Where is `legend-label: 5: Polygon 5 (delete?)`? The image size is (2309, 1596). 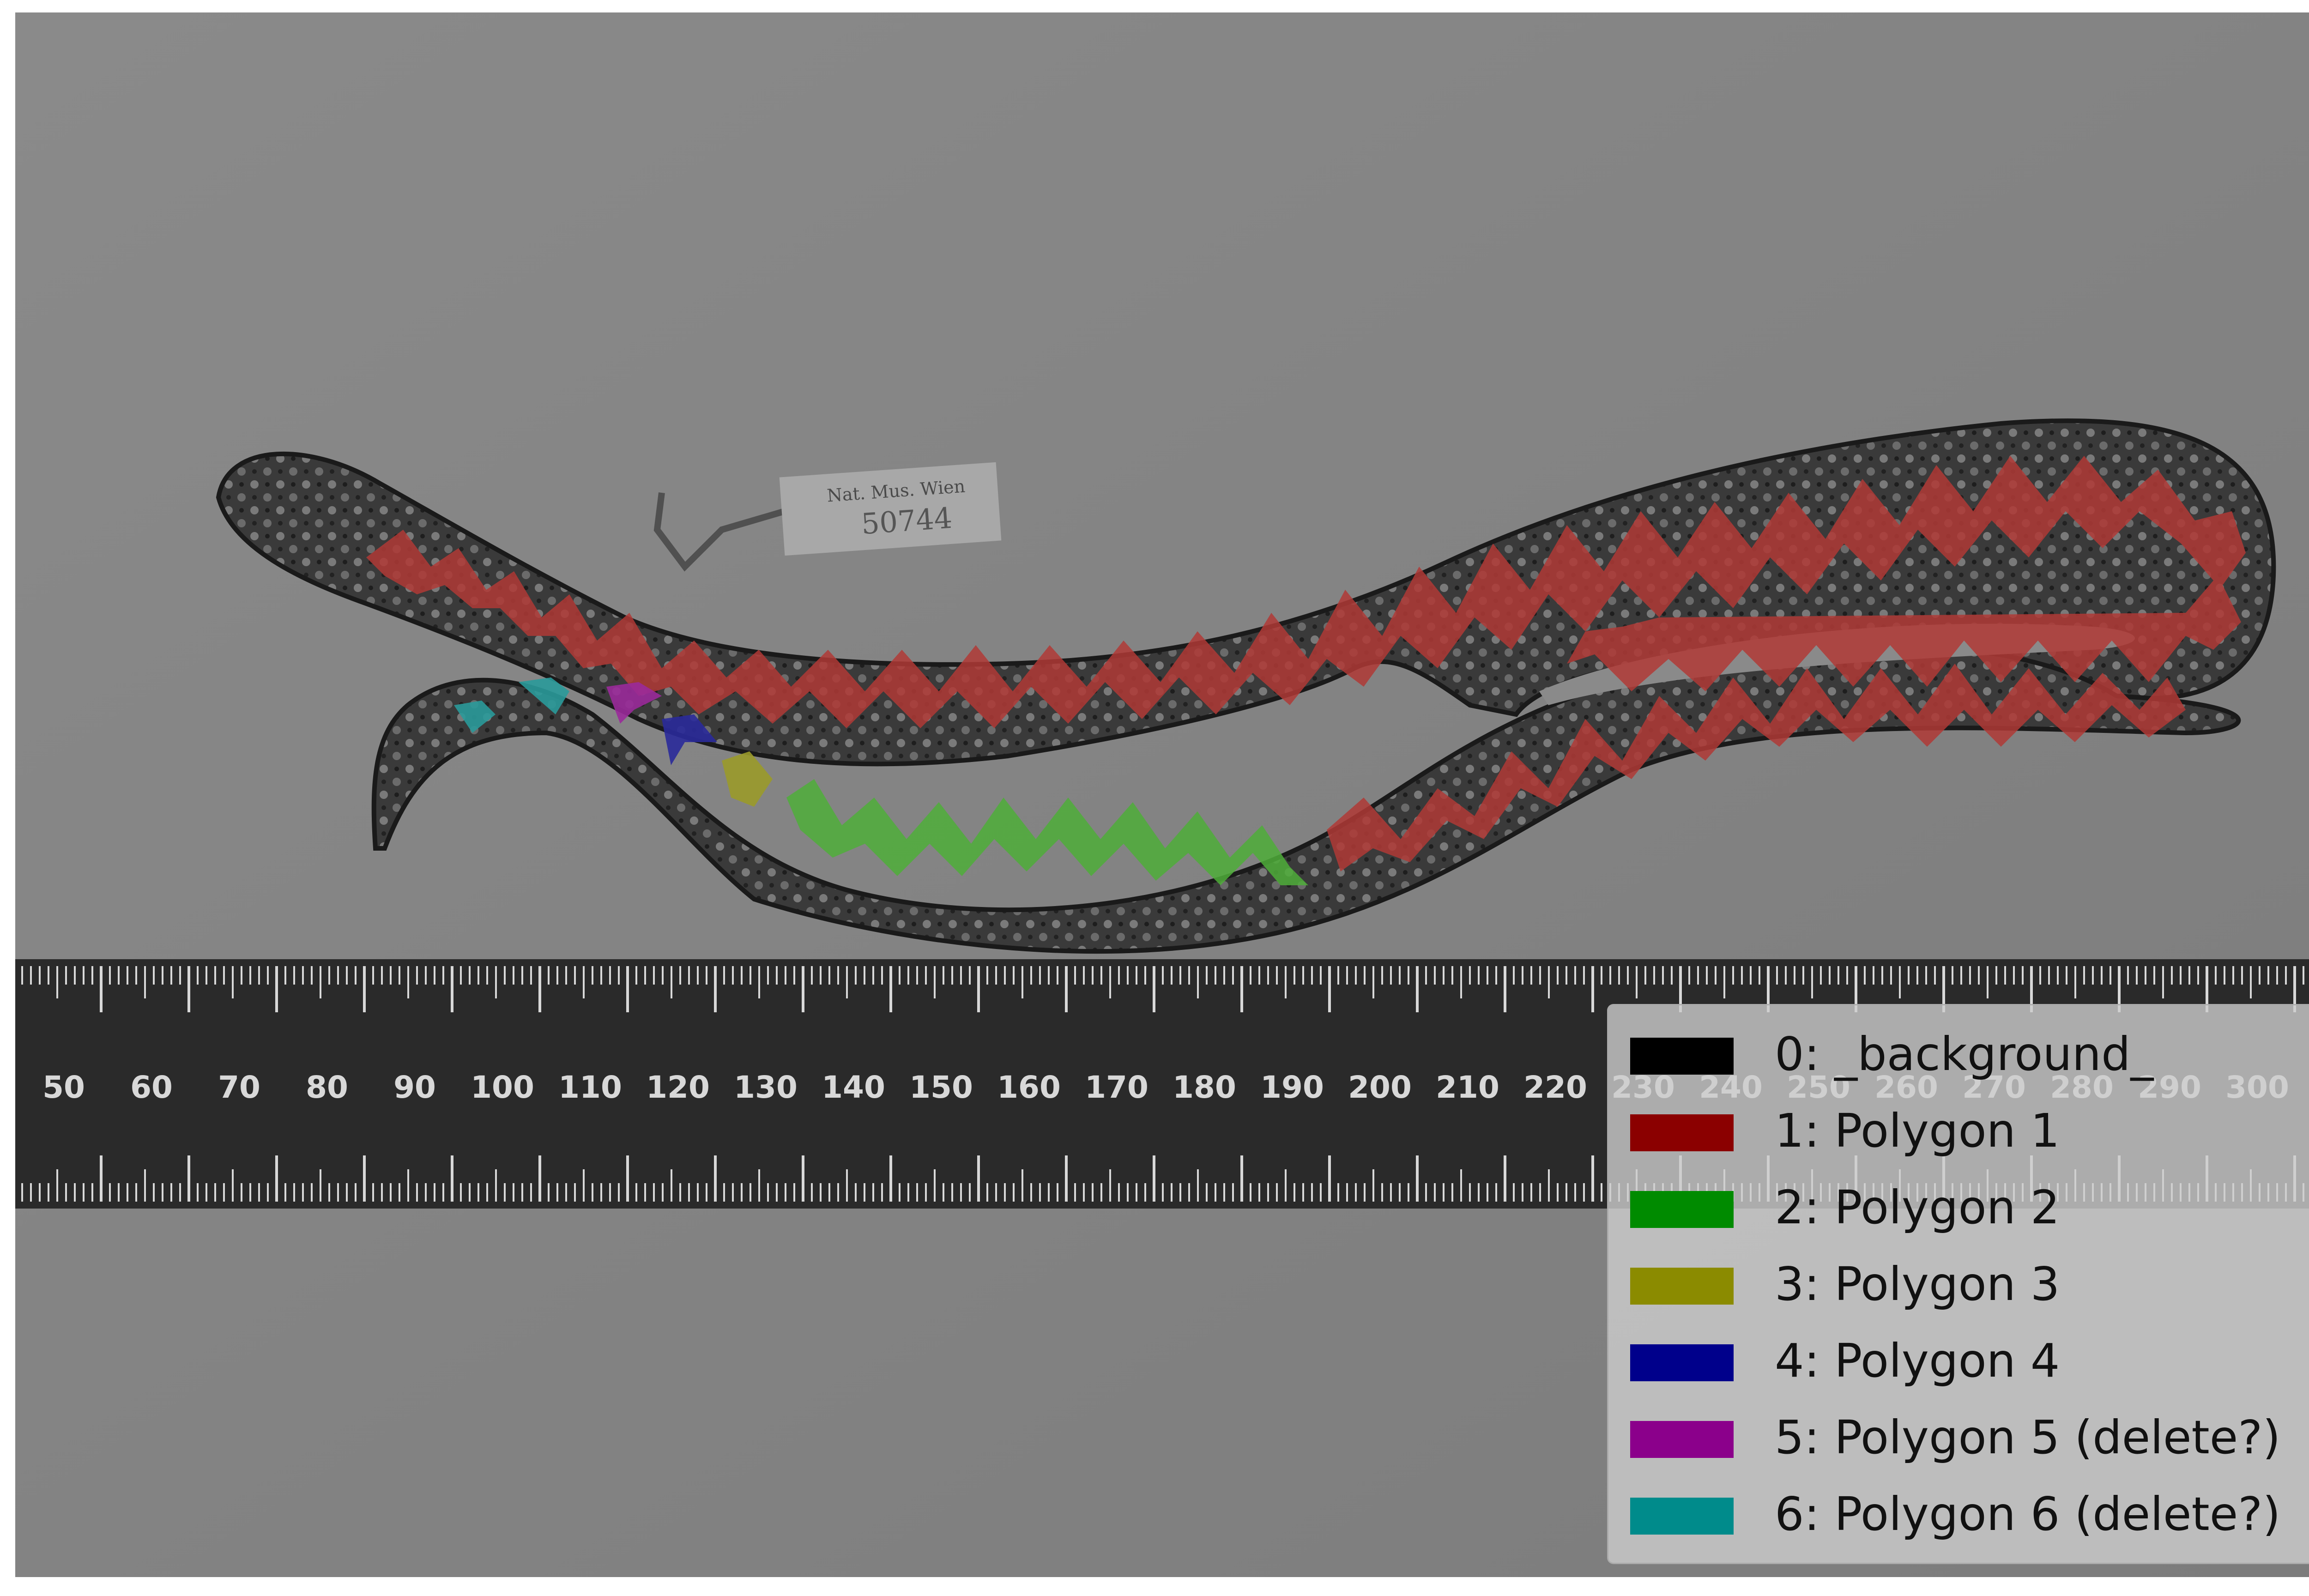
legend-label: 5: Polygon 5 (delete?) is located at coordinates (2028, 1437).